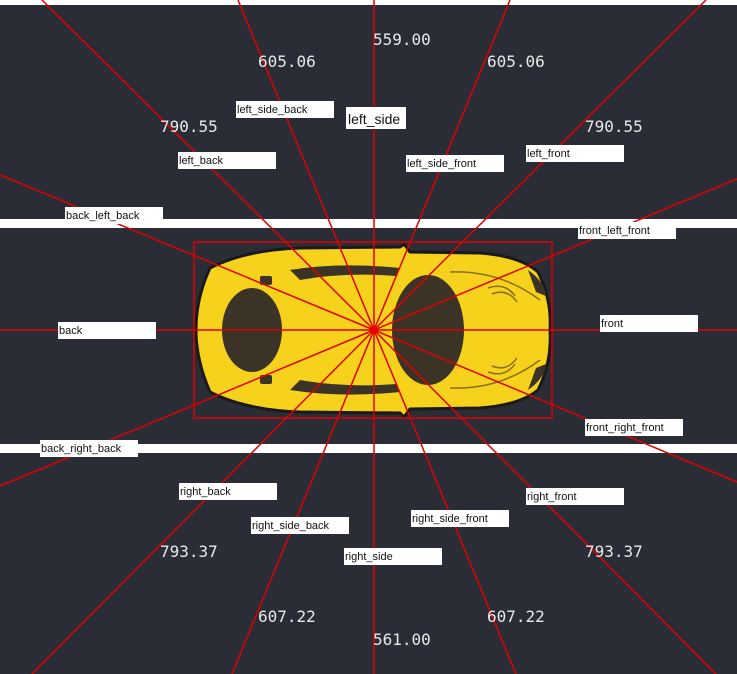 The height and width of the screenshot is (674, 737). I want to click on label-box-right-side, so click(393, 556).